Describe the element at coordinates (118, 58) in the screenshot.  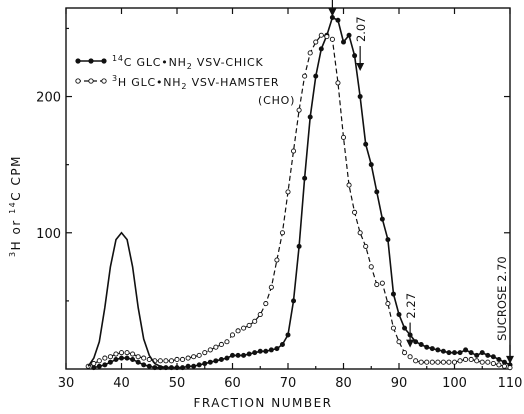
I see `legend-sup-chick: 14` at that location.